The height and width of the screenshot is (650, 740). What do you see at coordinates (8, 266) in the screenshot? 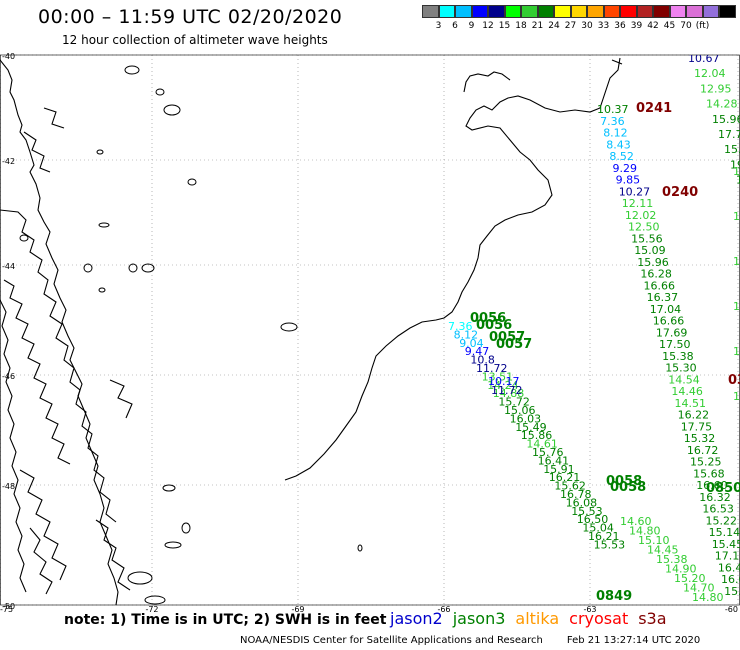
I see `lat-label: -44` at bounding box center [8, 266].